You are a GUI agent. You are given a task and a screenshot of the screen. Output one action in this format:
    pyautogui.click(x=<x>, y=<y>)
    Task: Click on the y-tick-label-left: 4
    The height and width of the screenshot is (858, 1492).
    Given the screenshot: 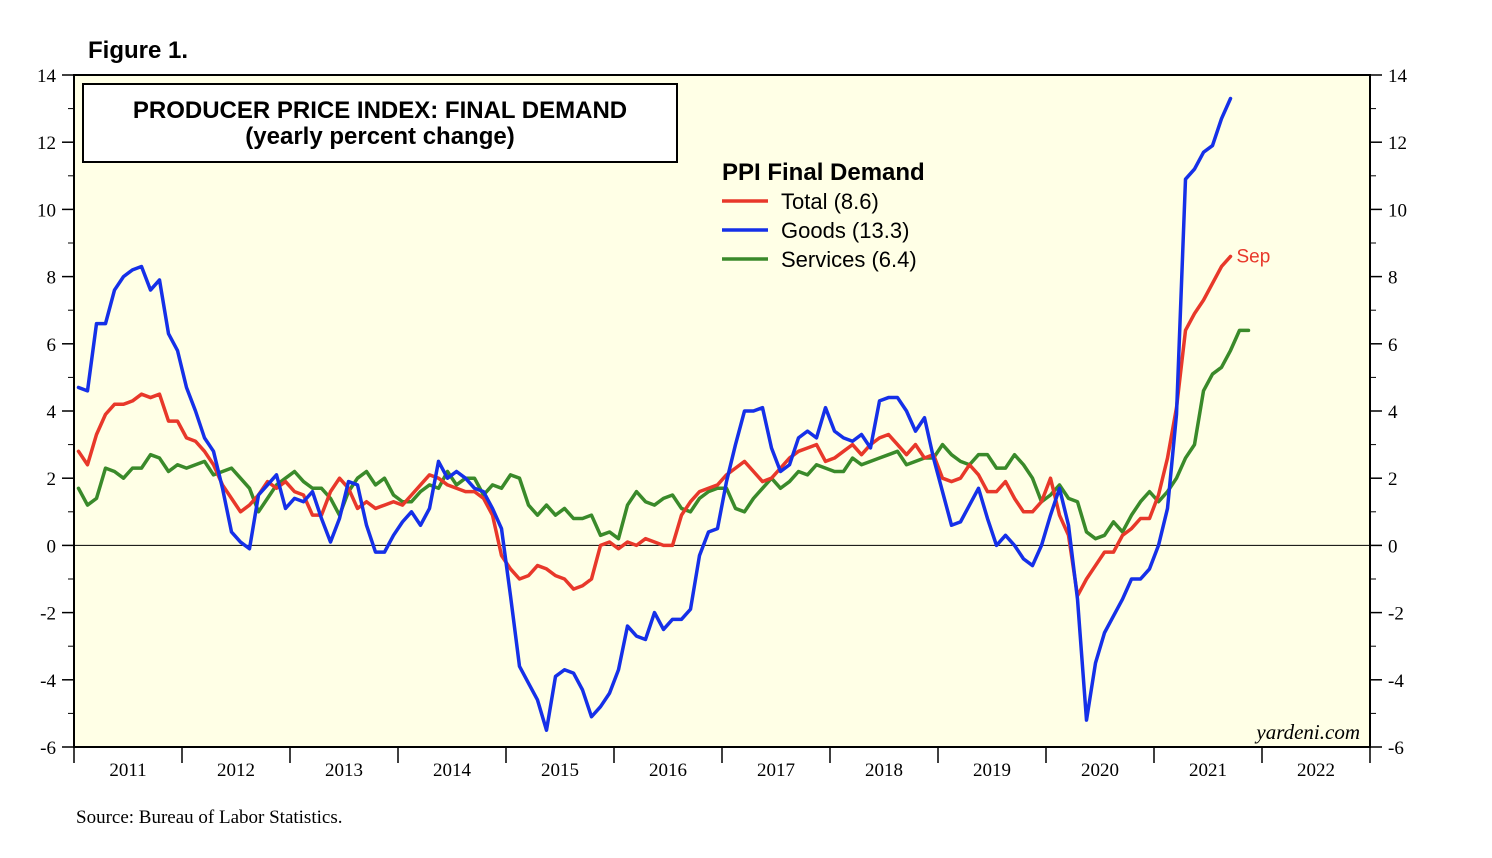 What is the action you would take?
    pyautogui.click(x=52, y=412)
    